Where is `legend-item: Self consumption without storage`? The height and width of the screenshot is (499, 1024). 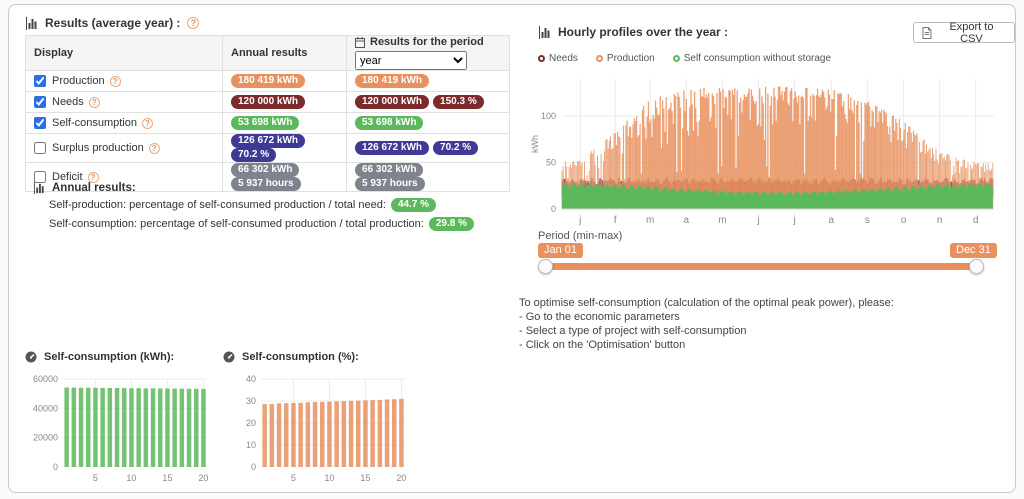
legend-item: Self consumption without storage is located at coordinates (752, 58).